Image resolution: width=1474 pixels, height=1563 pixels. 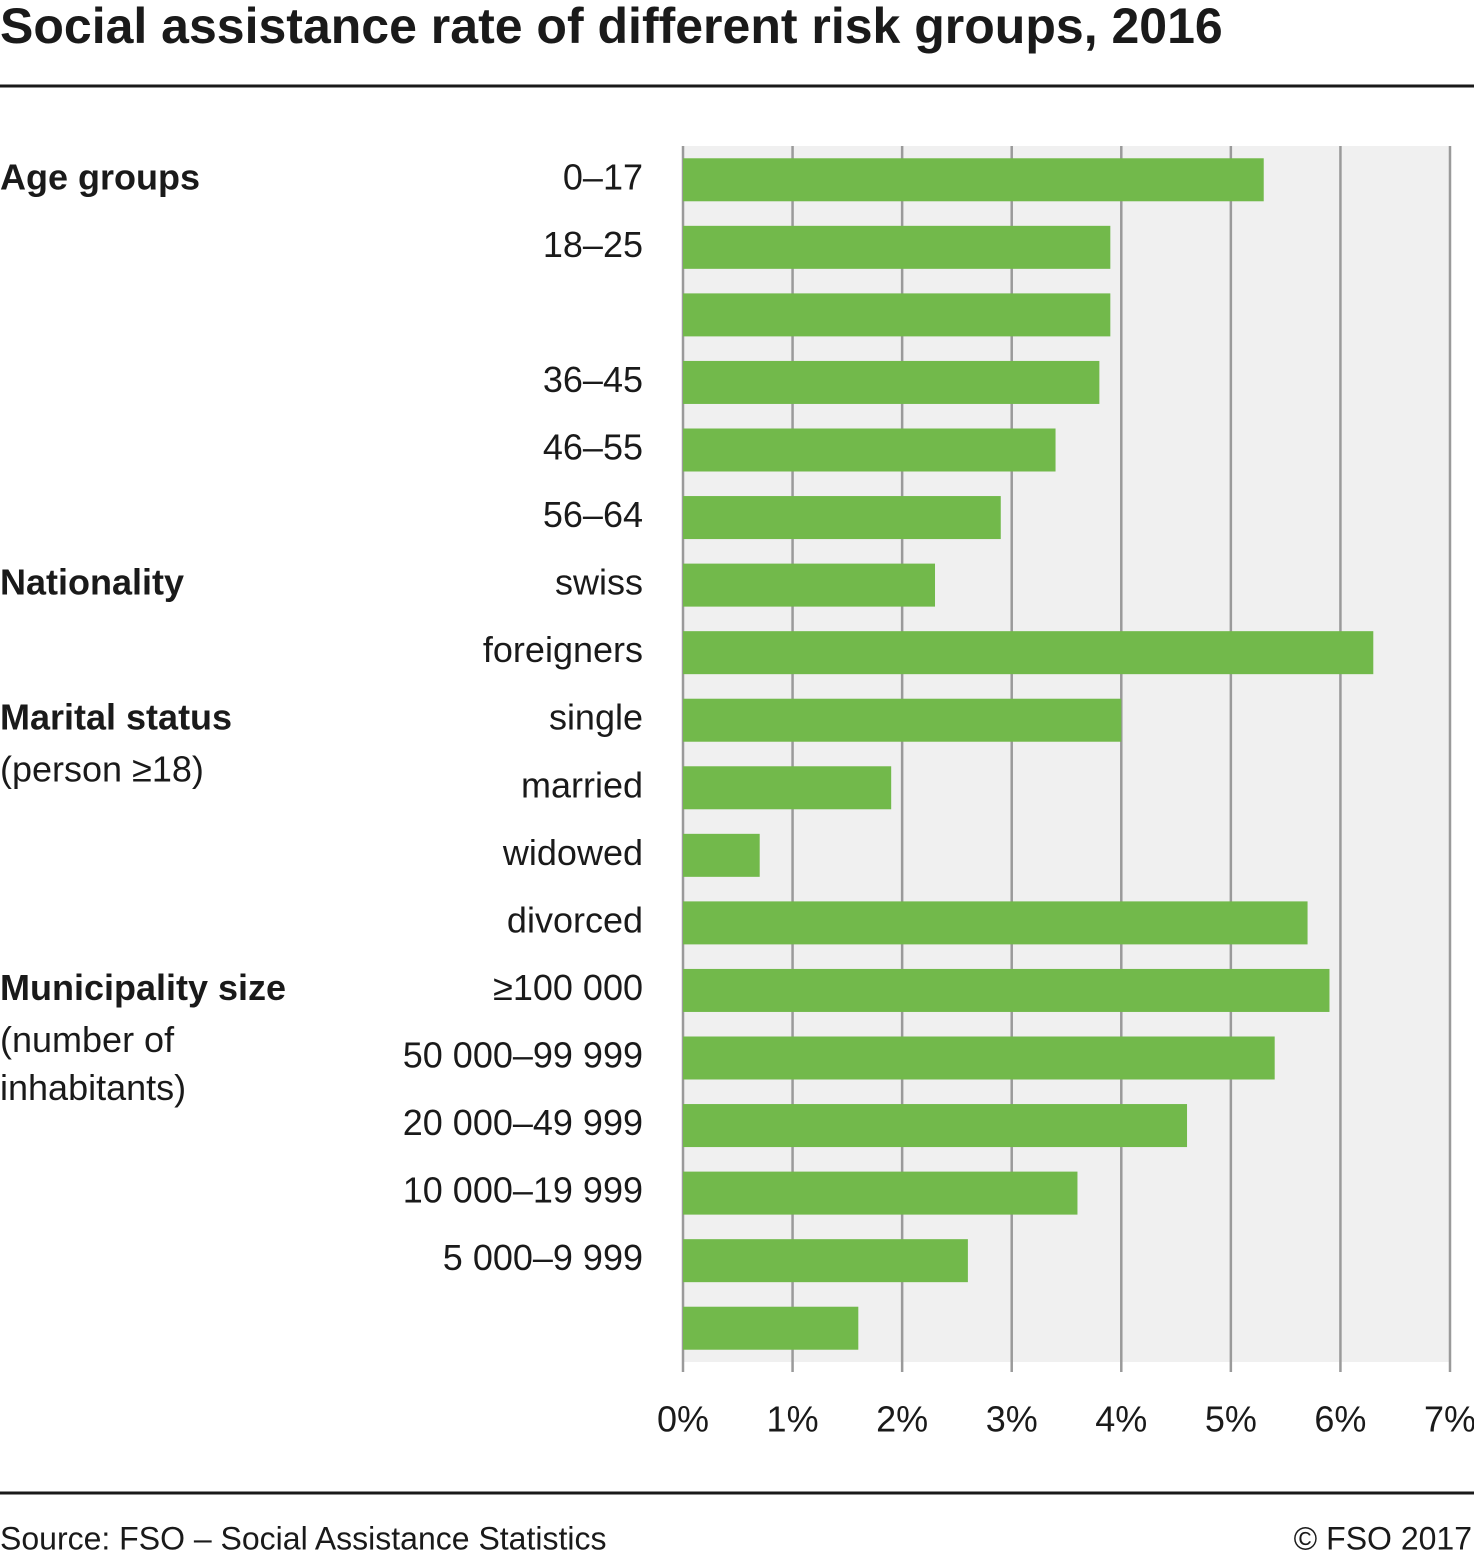 I want to click on group-note: (number of, so click(x=87, y=1039).